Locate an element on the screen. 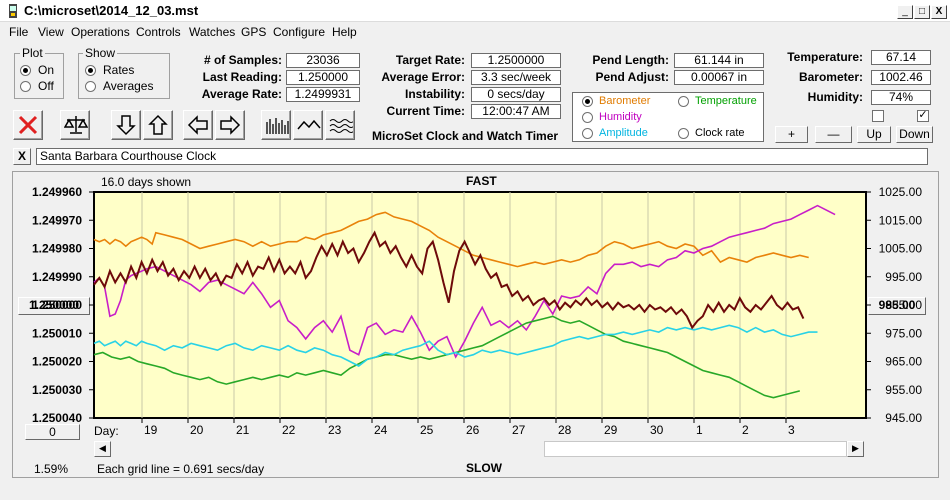  scroll-left-button: ◀ is located at coordinates (102, 449).